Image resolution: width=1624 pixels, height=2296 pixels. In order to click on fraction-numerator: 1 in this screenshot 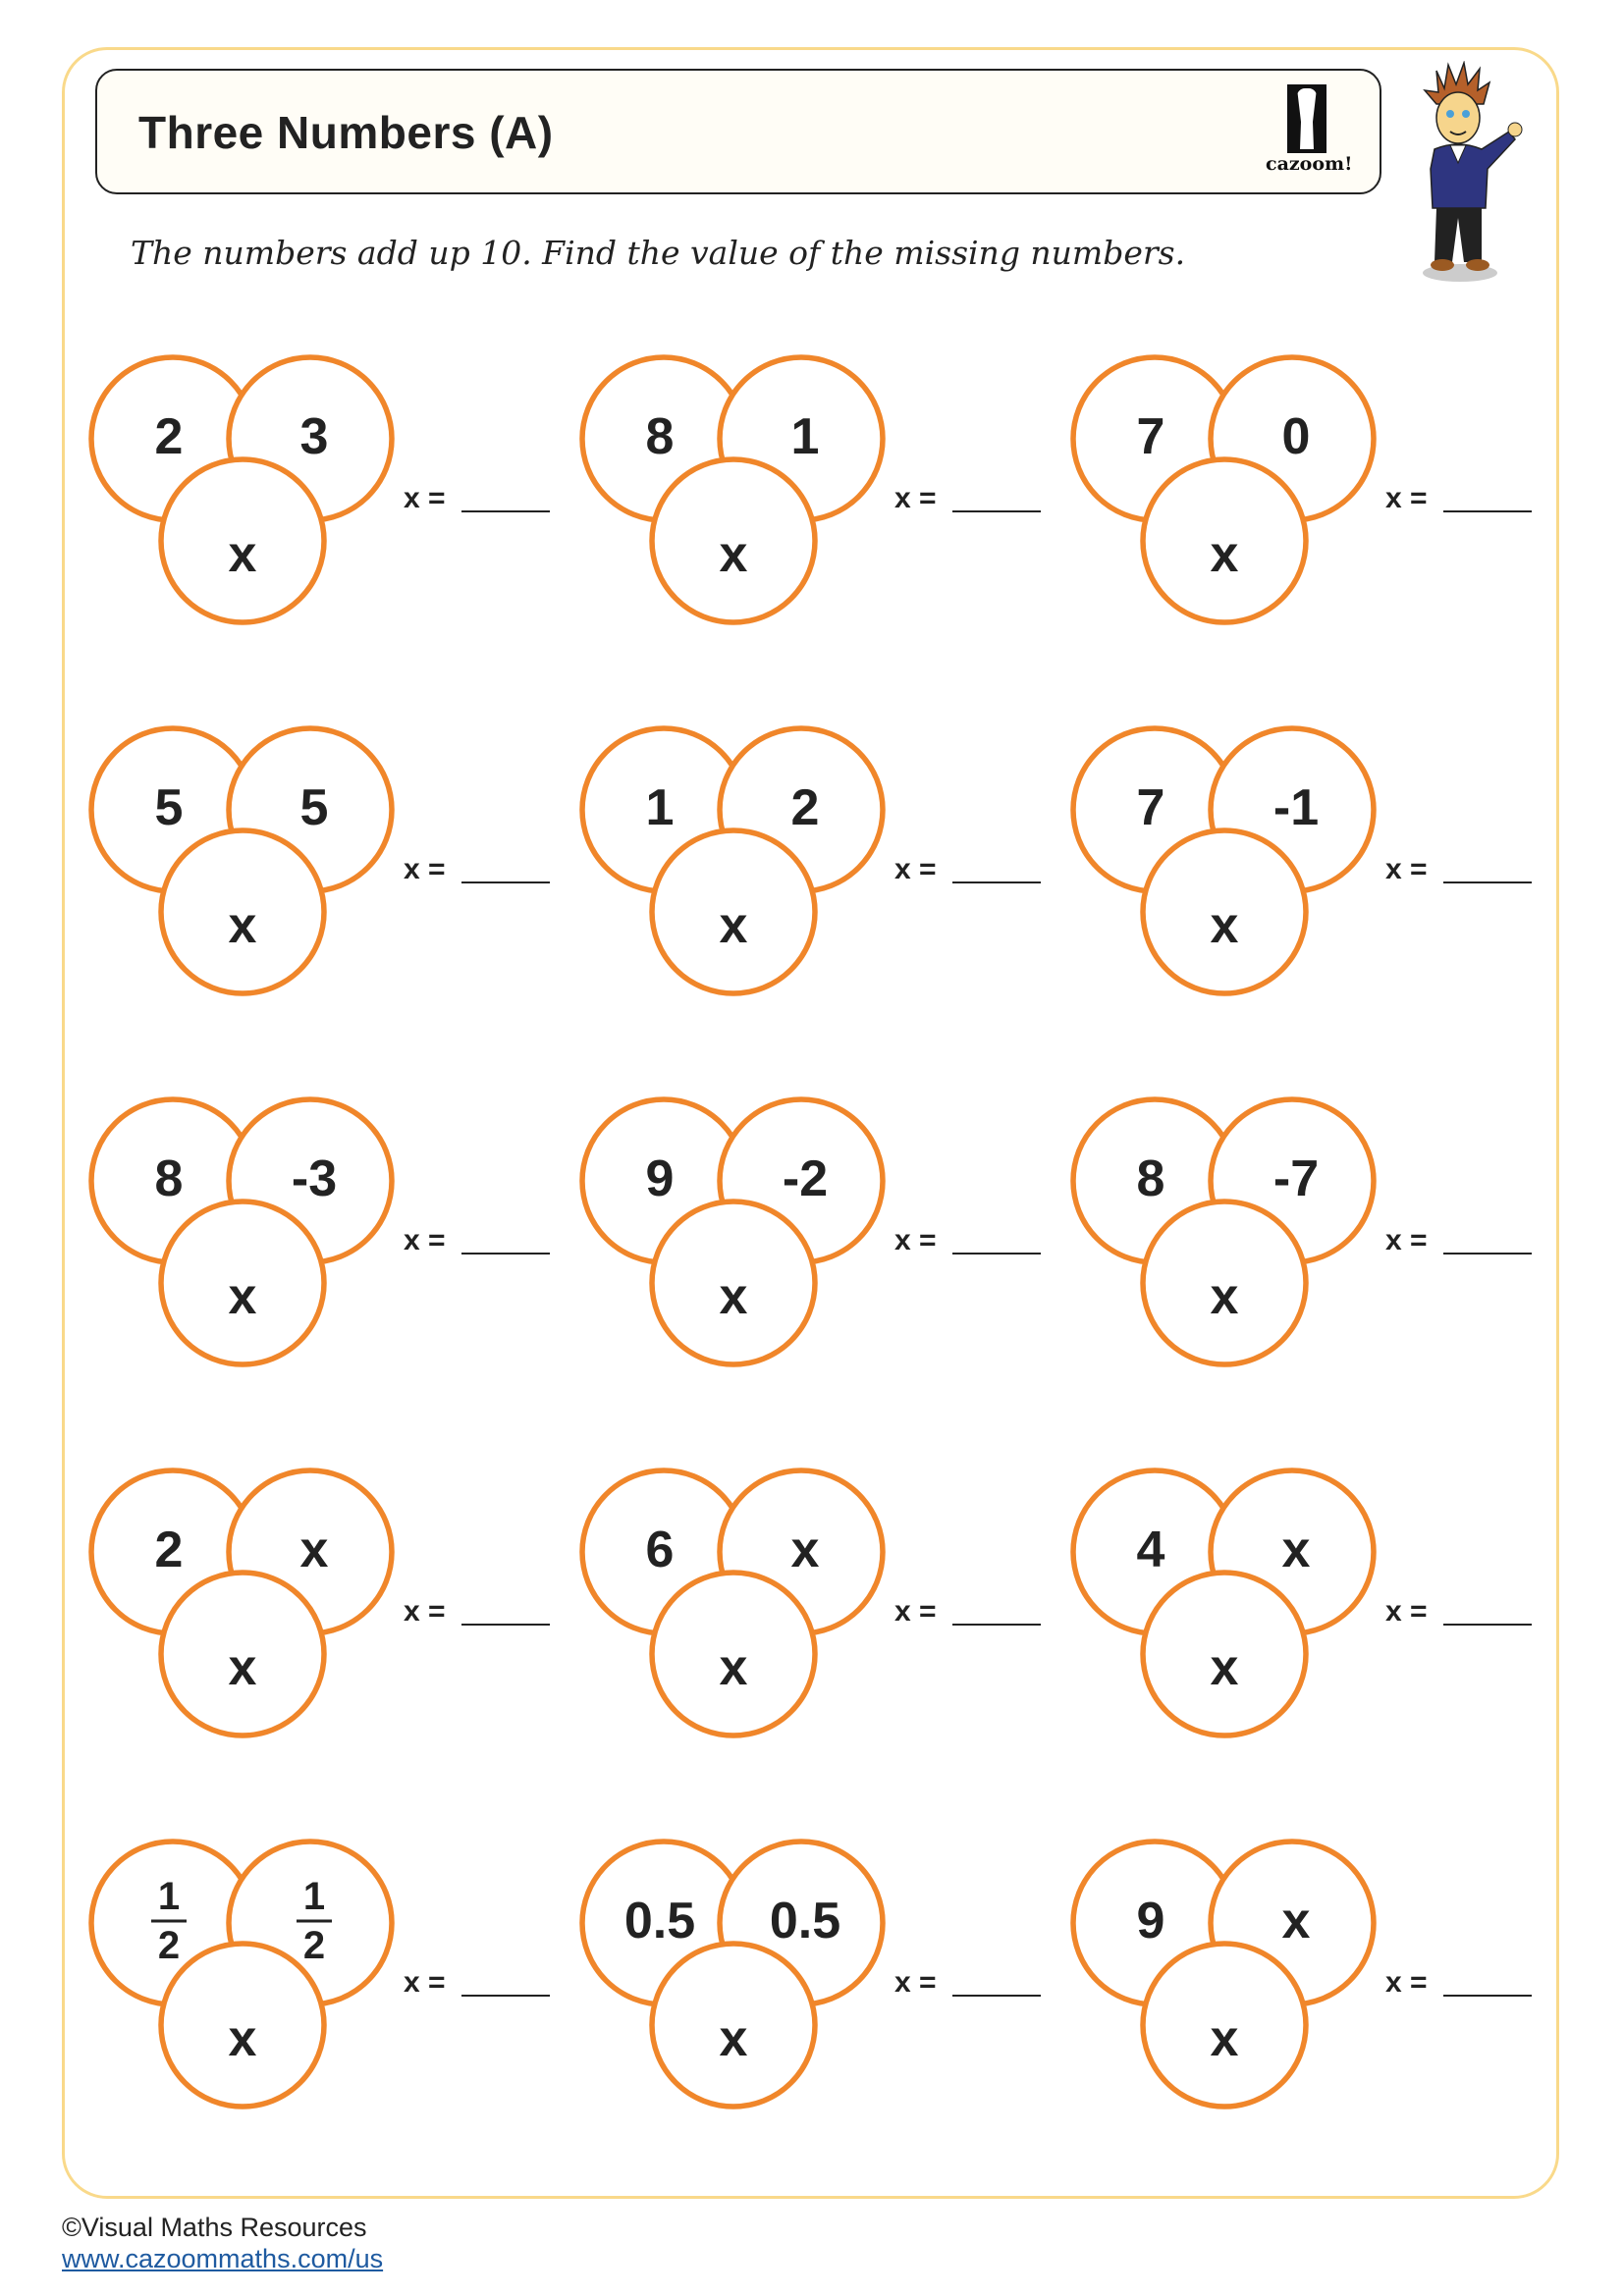, I will do `click(314, 1896)`.